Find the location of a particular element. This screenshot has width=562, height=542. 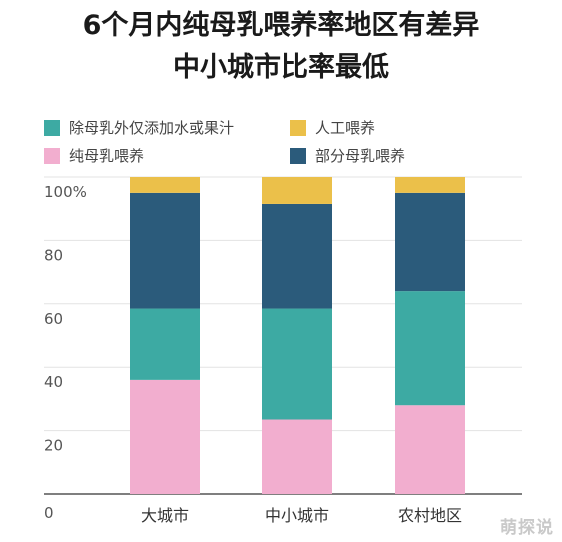

legend-label-exclusive: 纯母乳喂养 is located at coordinates (107, 156).